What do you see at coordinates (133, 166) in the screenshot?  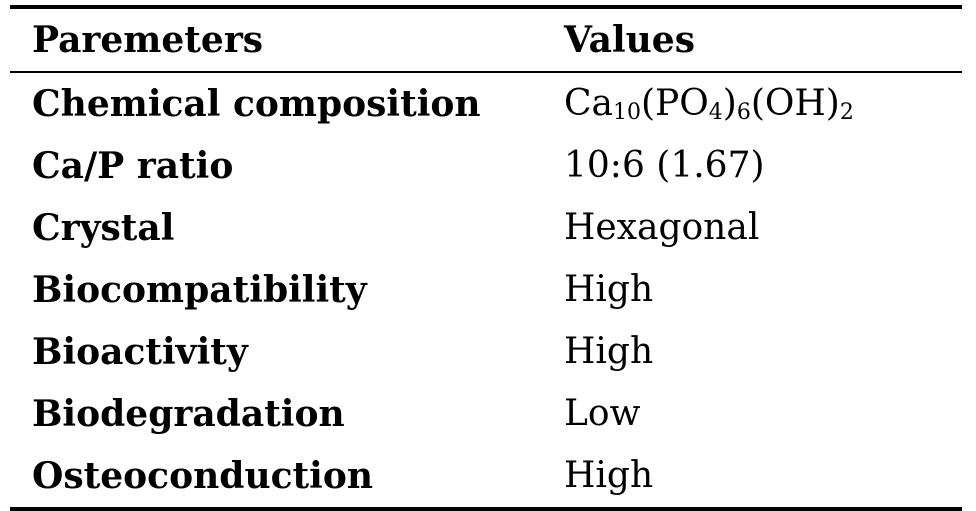 I see `parameter-cell: Ca/P ratio` at bounding box center [133, 166].